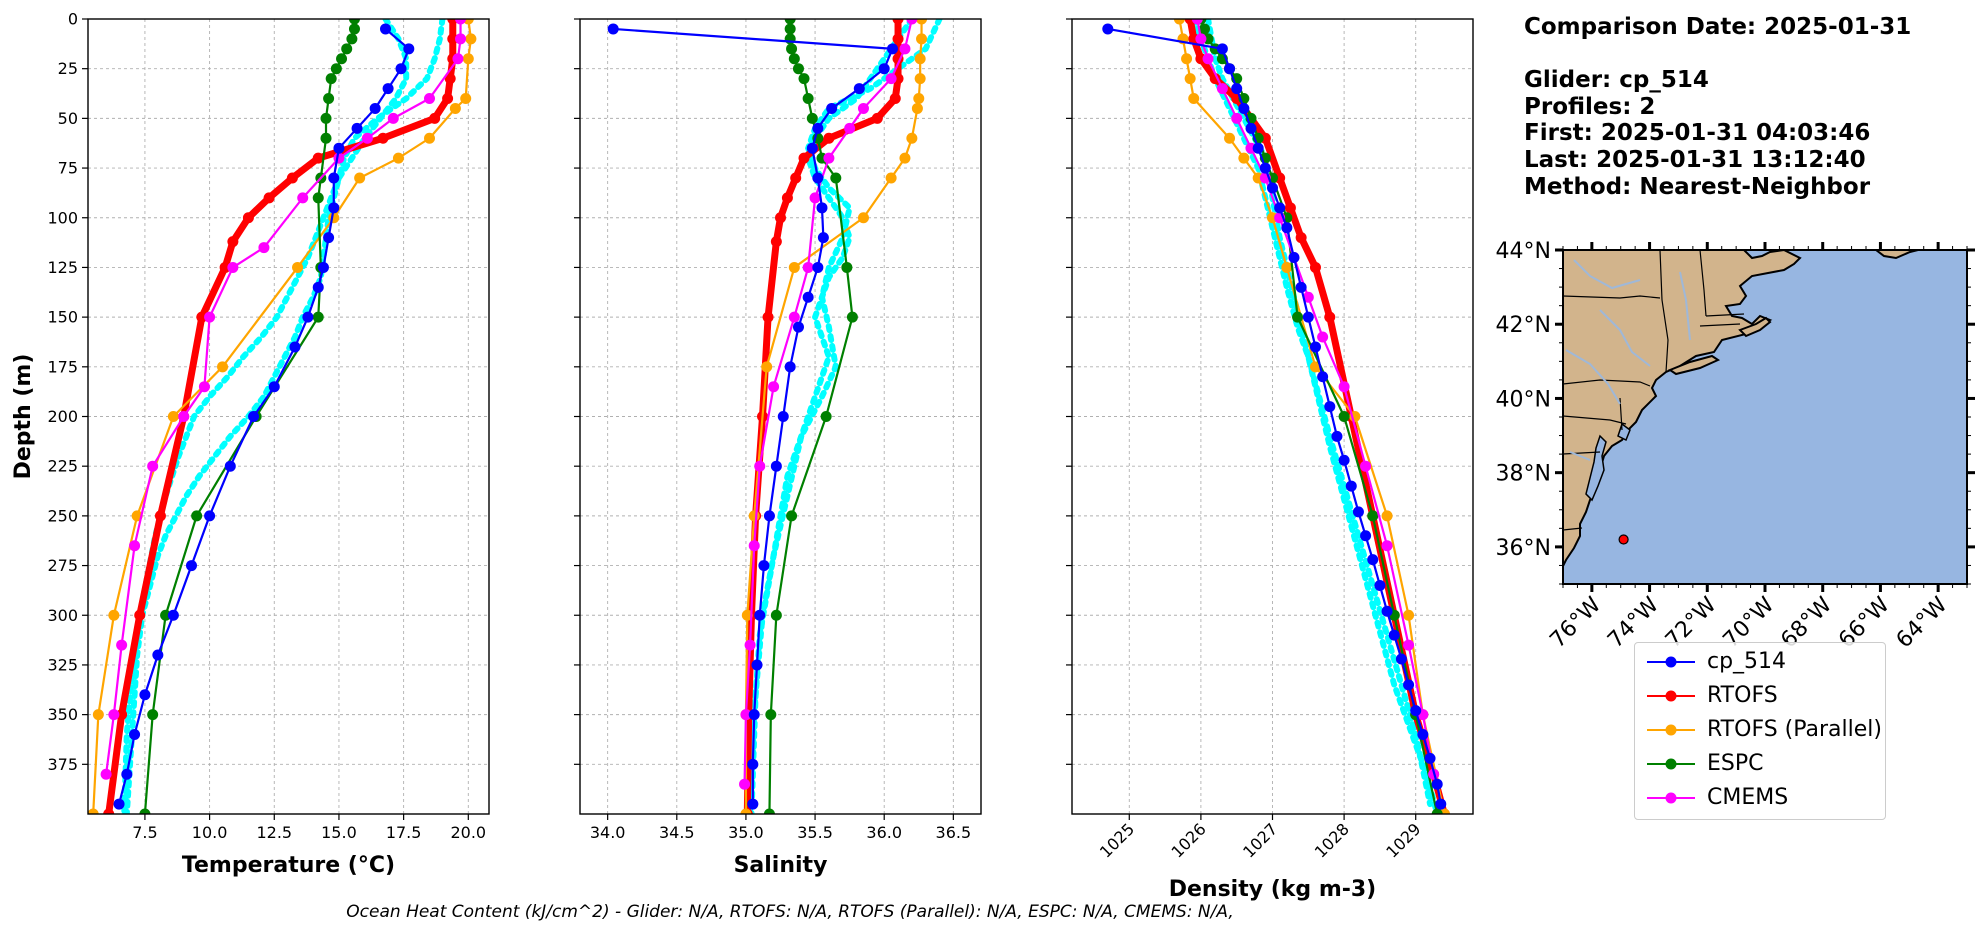 The width and height of the screenshot is (1980, 934). I want to click on map-lat-label: 42°N, so click(1523, 325).